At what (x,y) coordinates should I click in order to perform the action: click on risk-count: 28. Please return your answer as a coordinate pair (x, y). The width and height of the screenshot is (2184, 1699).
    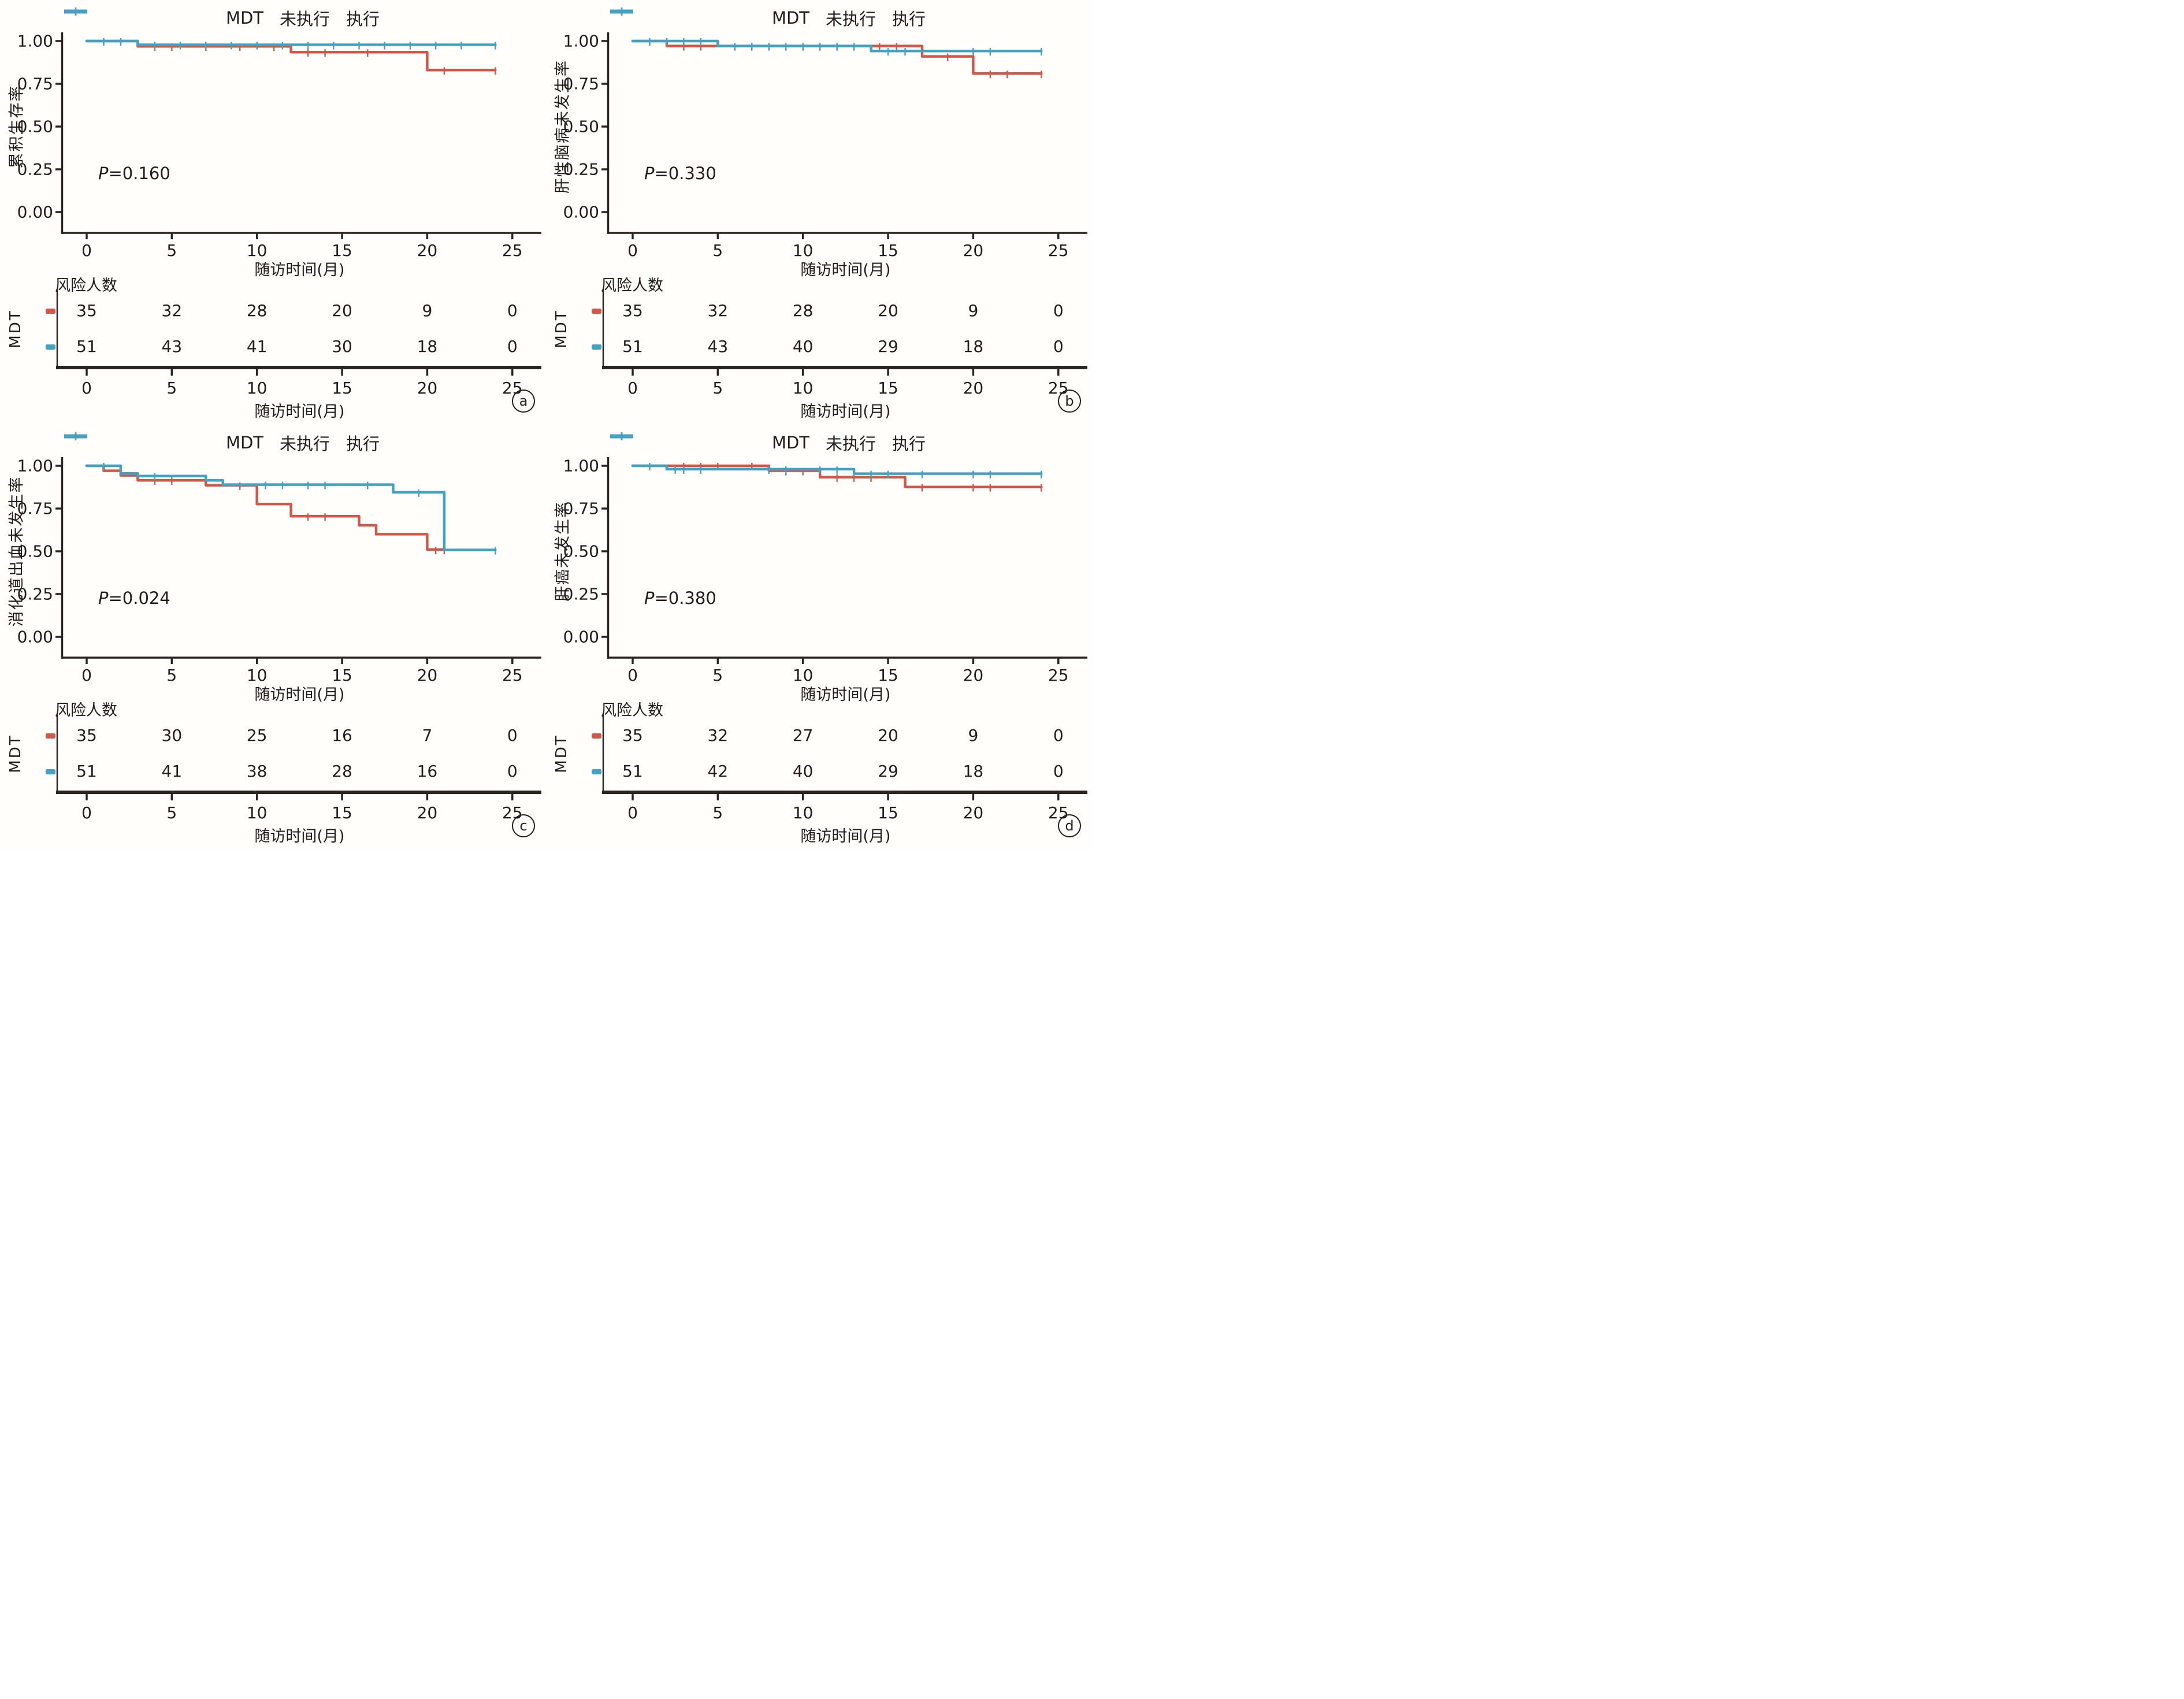
    Looking at the image, I should click on (803, 310).